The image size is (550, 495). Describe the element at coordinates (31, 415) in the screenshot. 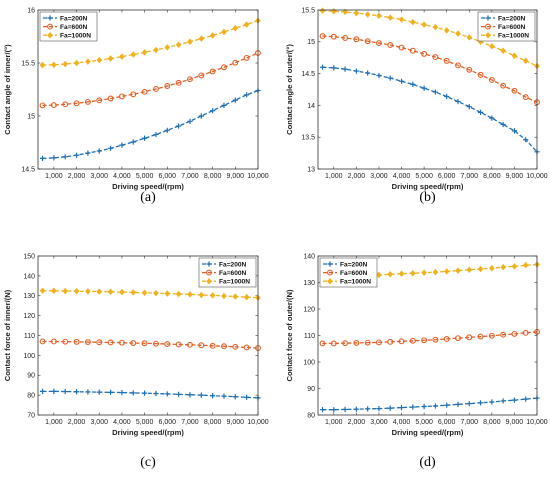

I see `y-tick-label: 70` at that location.